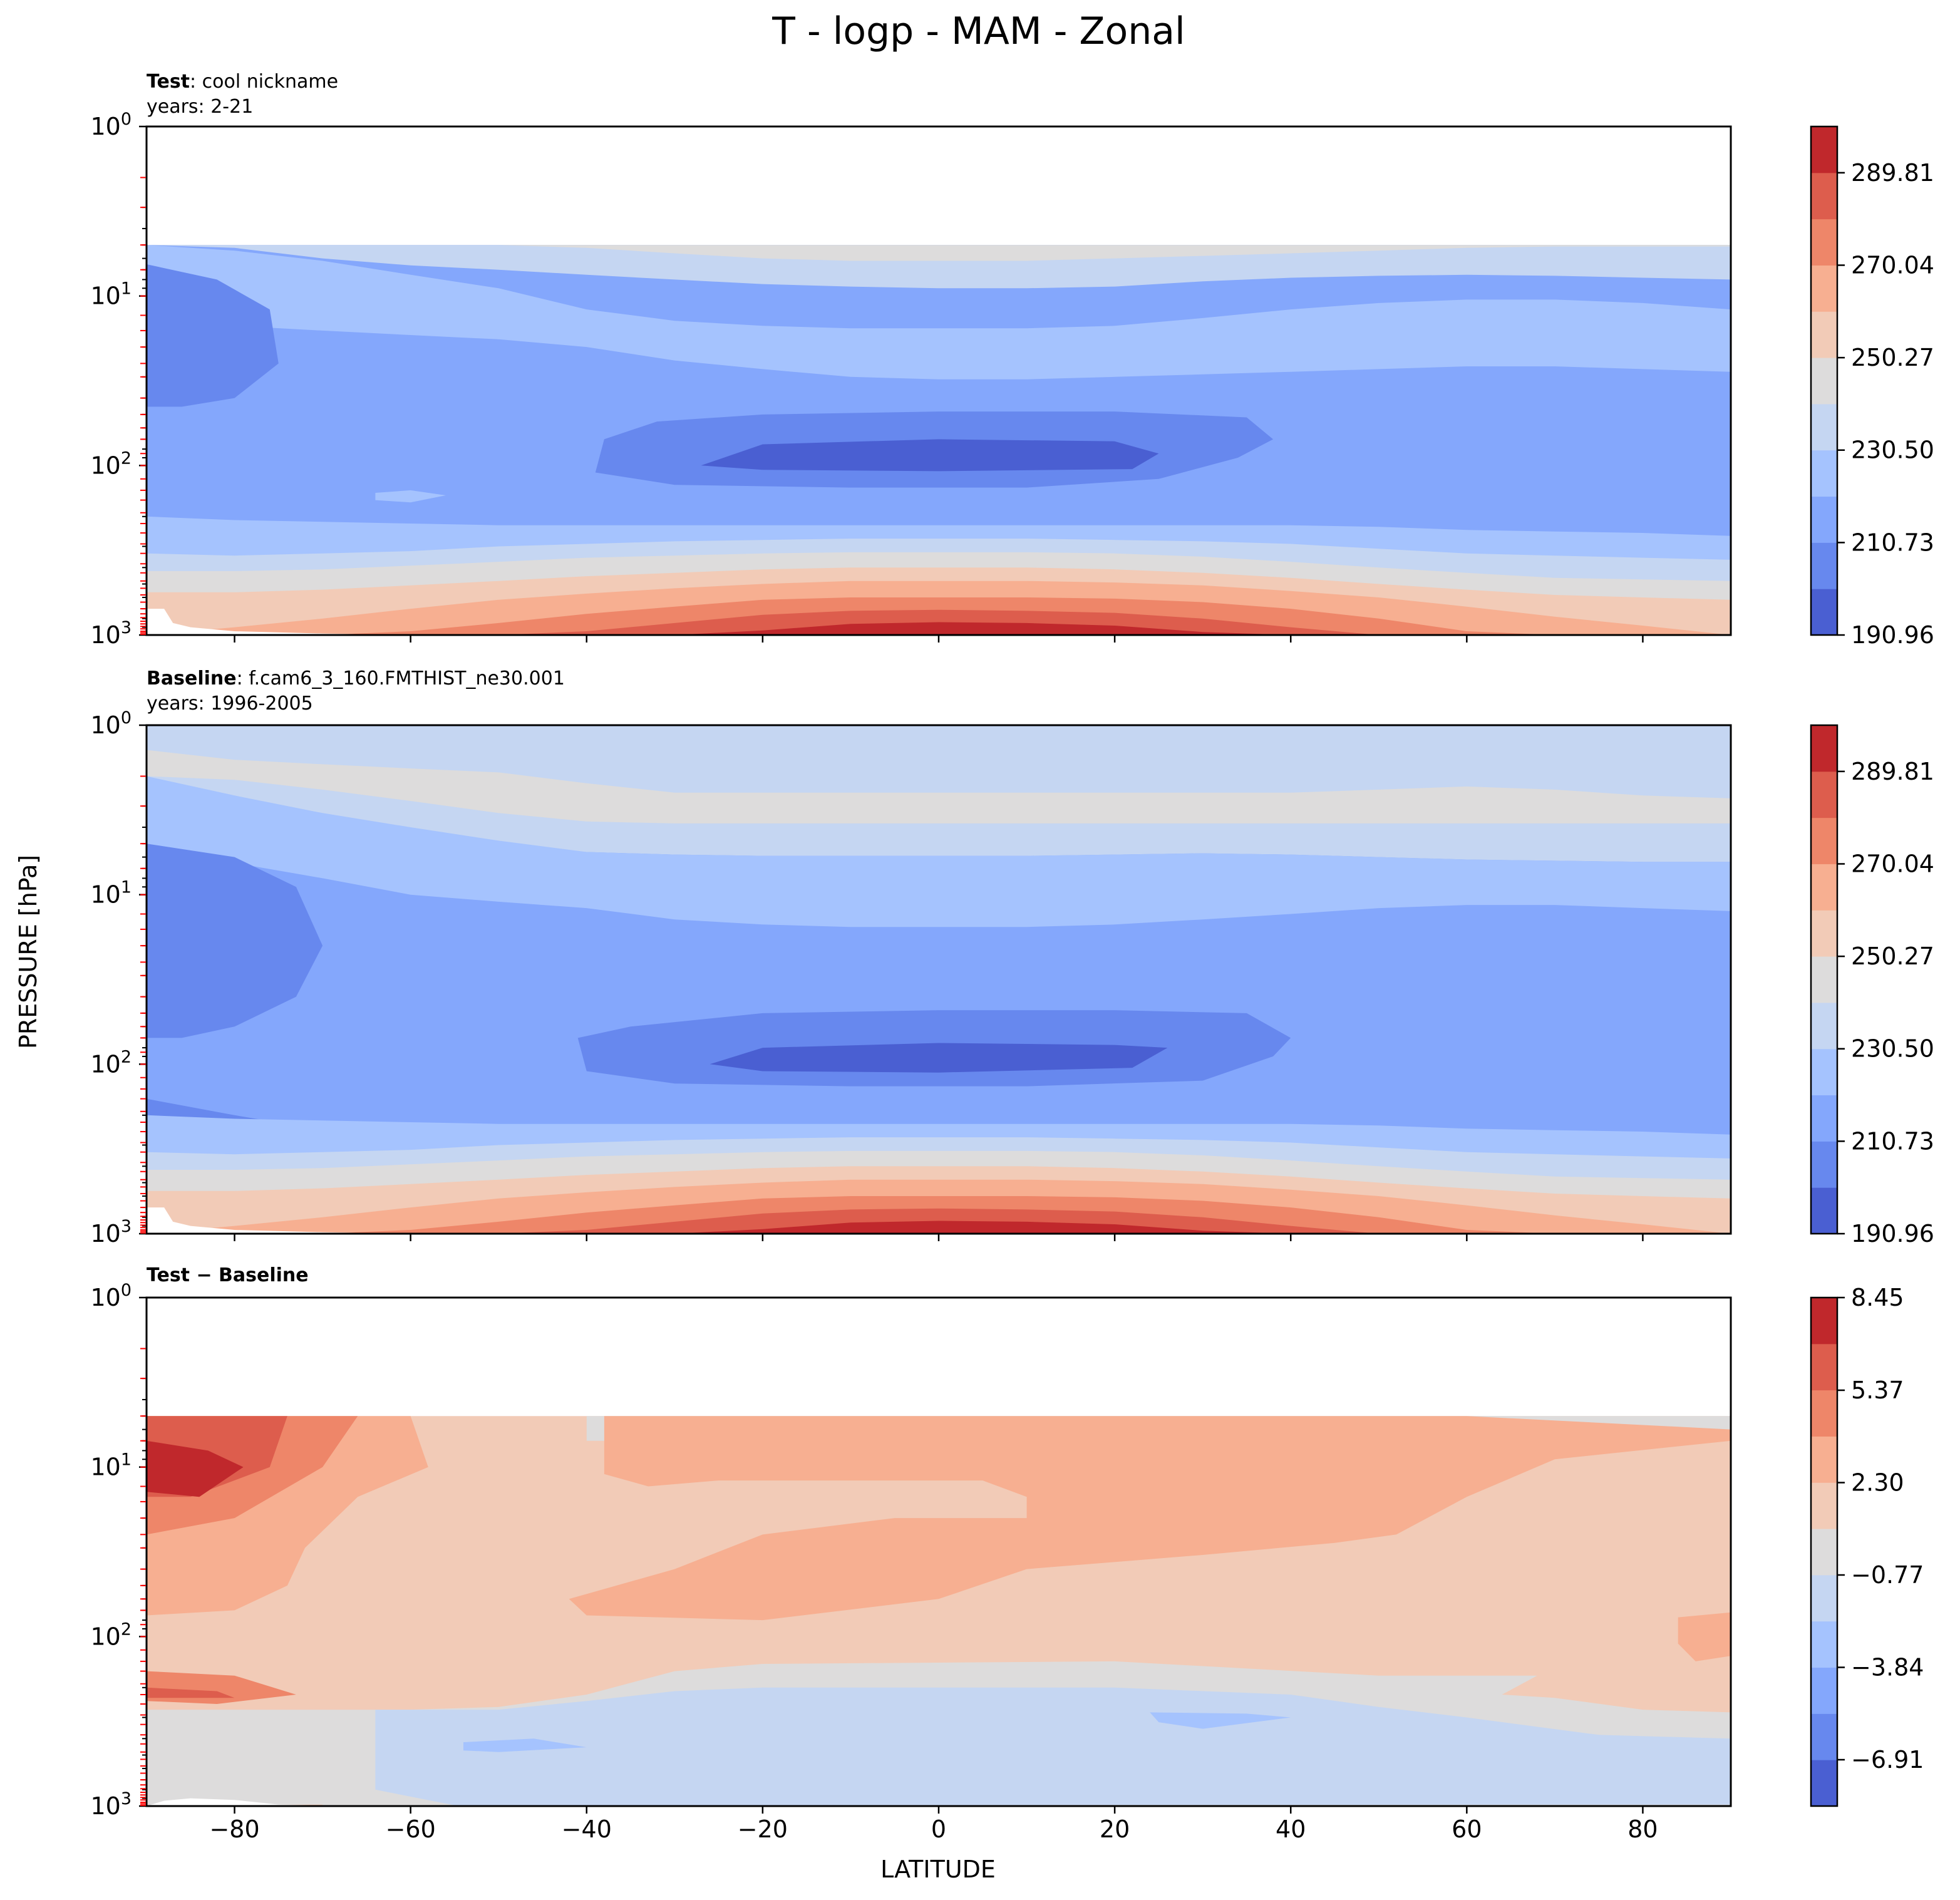  I want to click on panel-baseline-colorbar: 190.96 210.73 230.50 250.27 270.04 289.81, so click(1872, 985).